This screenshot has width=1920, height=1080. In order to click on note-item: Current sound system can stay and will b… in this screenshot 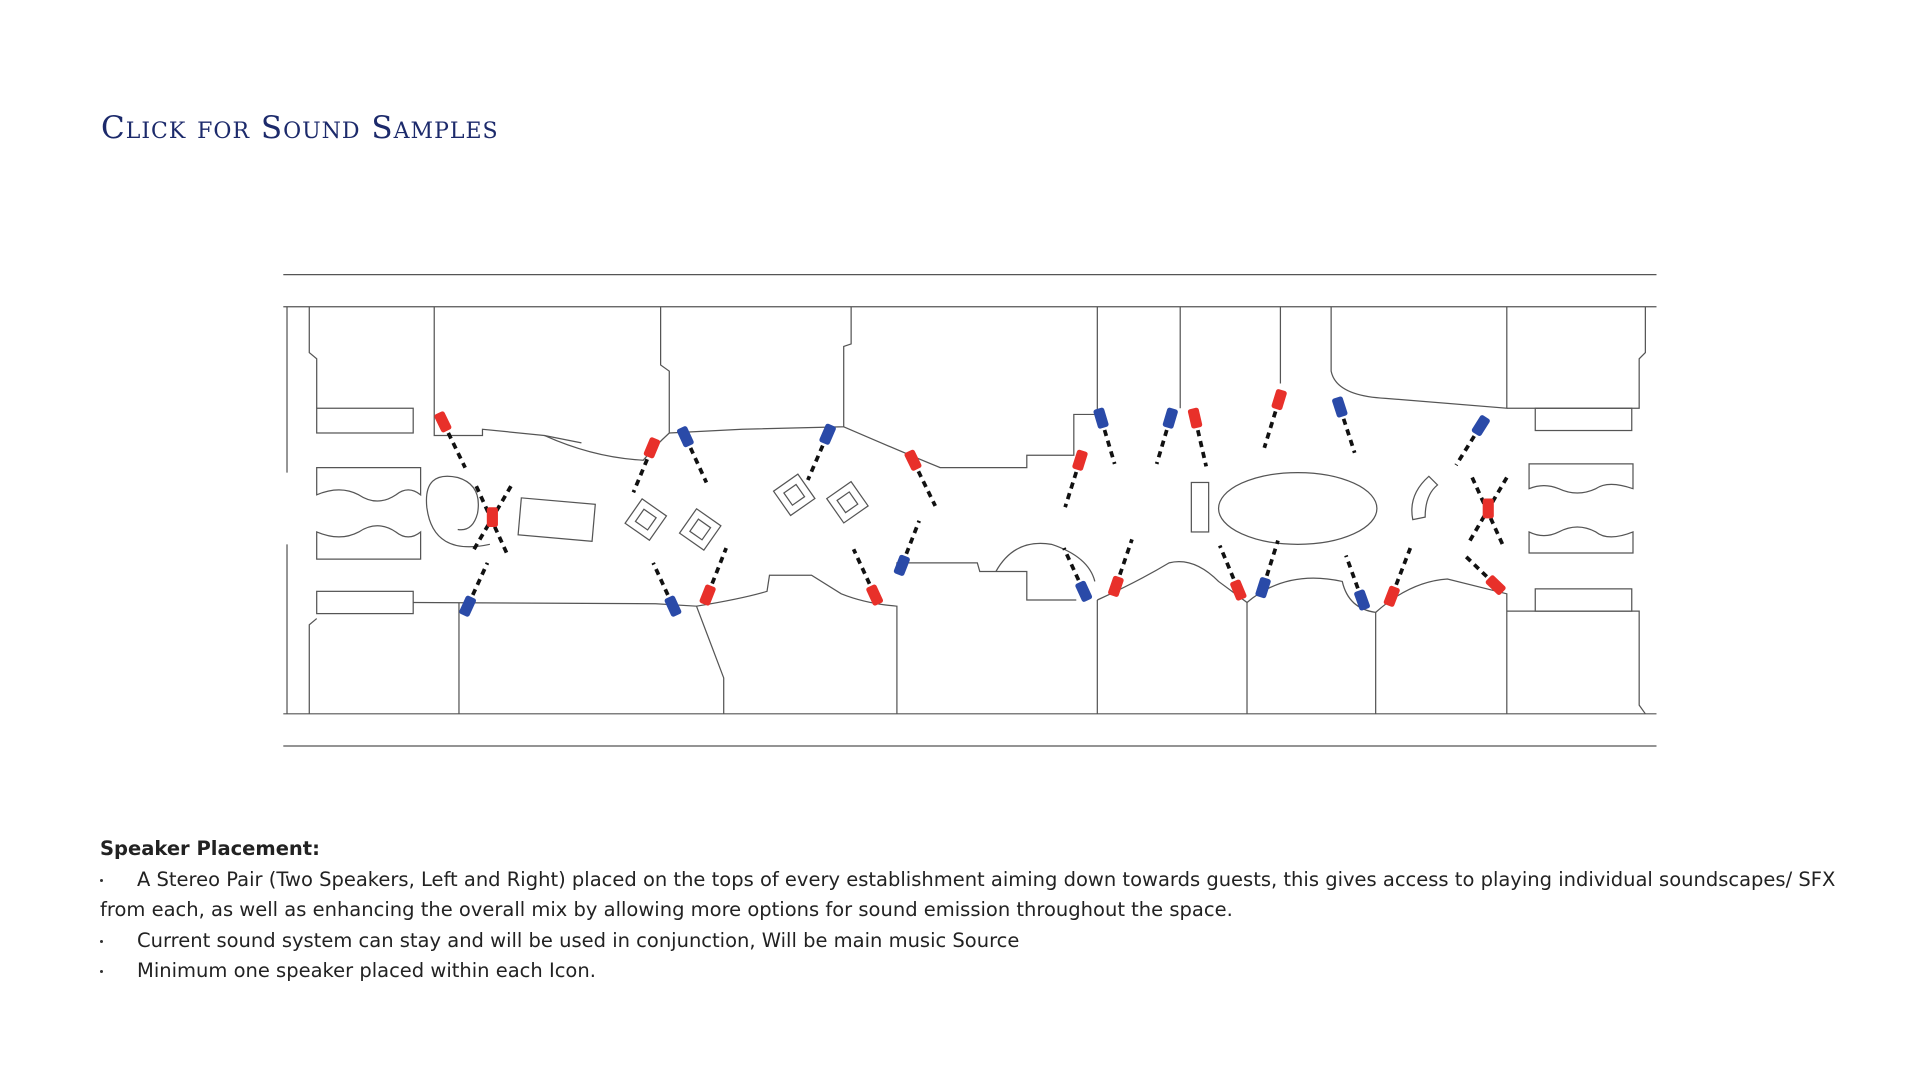, I will do `click(970, 941)`.